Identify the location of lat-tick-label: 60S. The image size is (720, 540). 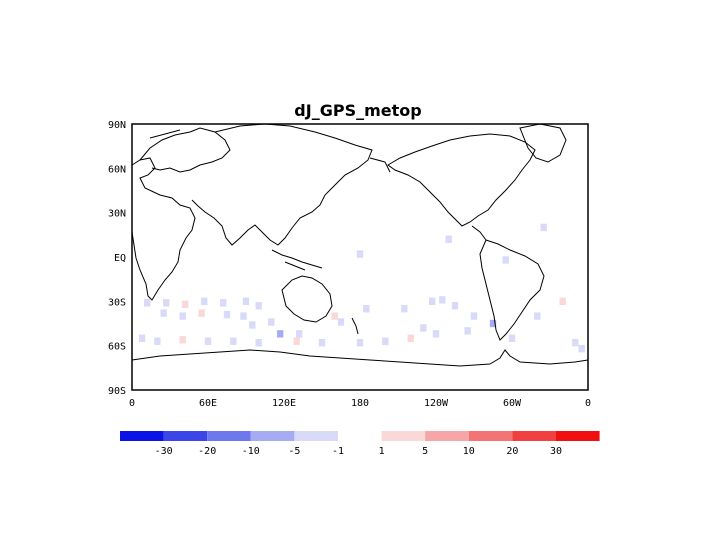
(117, 347).